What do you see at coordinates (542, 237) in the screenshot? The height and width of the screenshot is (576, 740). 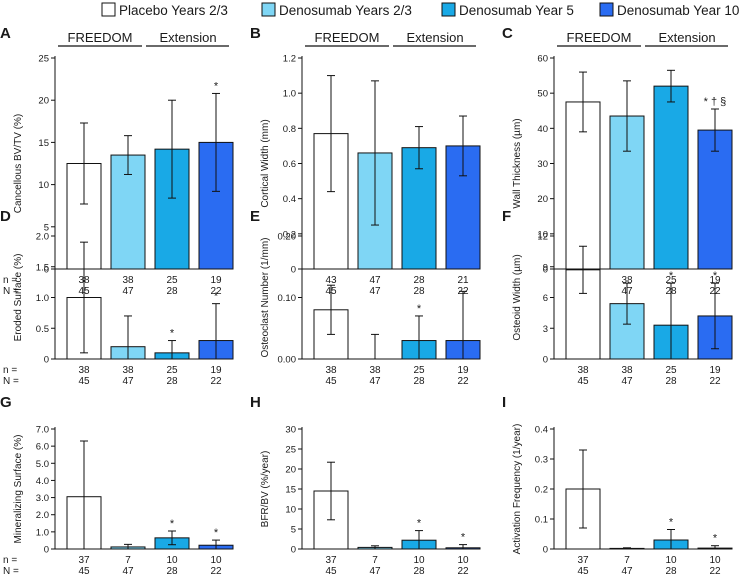 I see `y-tick-label: 12` at bounding box center [542, 237].